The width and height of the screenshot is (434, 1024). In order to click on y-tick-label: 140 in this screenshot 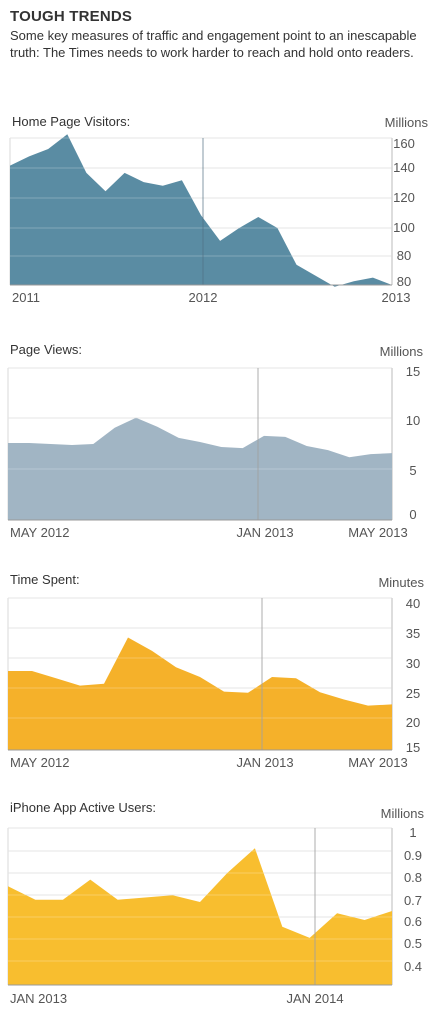, I will do `click(404, 167)`.